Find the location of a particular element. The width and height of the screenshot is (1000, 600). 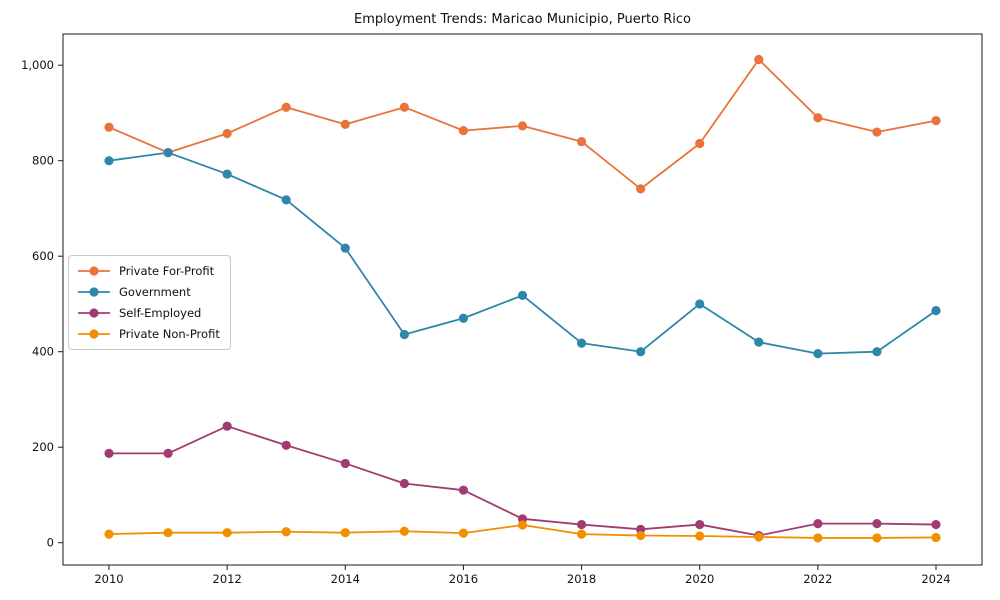

y-axis-tick-label: 200 is located at coordinates (43, 447).